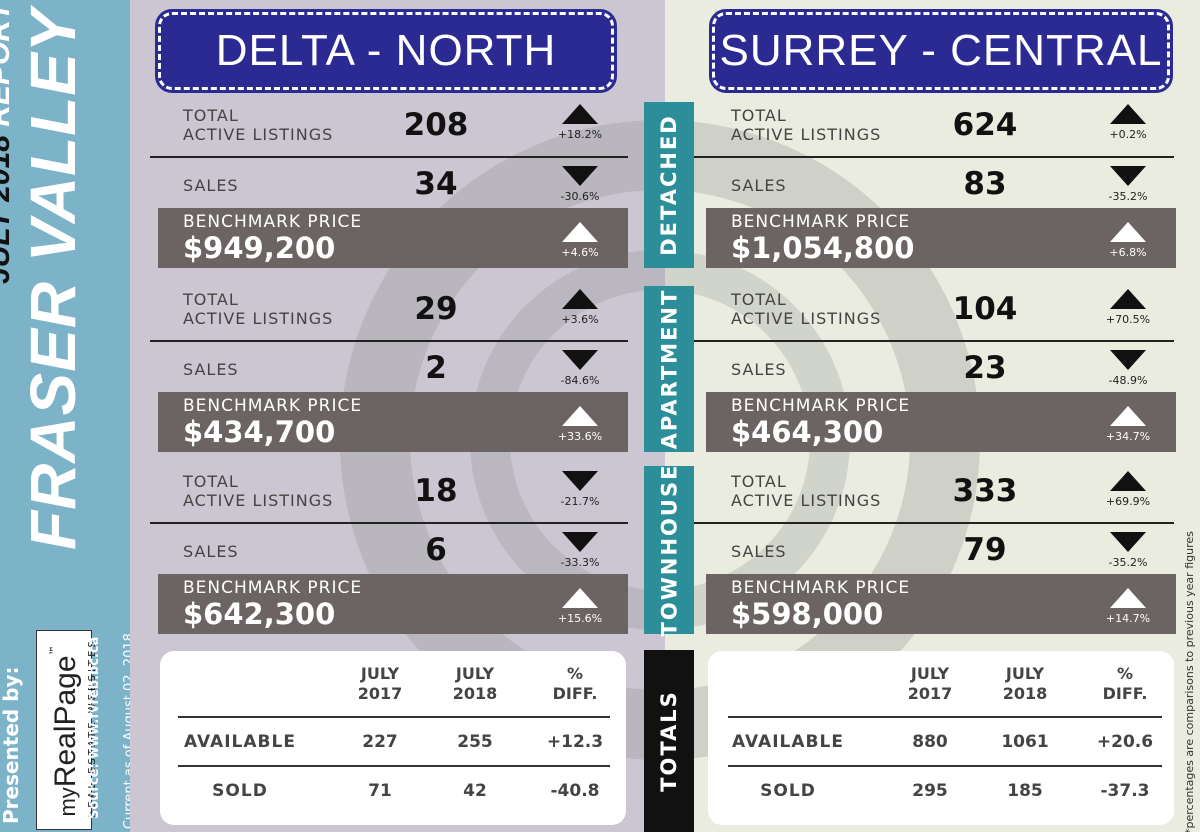 This screenshot has height=832, width=1200. Describe the element at coordinates (393, 738) in the screenshot. I see `left-totals-card` at that location.